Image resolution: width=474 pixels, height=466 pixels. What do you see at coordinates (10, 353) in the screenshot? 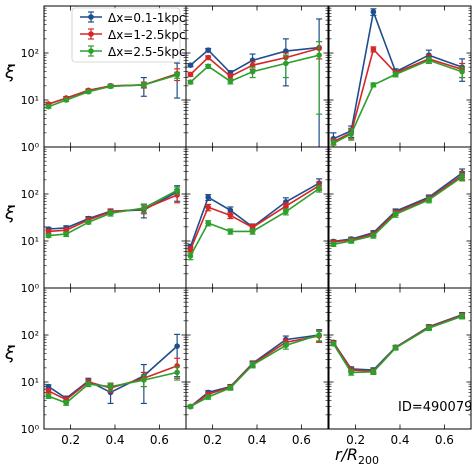
I see `y-axis-title-row3: ξ` at bounding box center [10, 353].